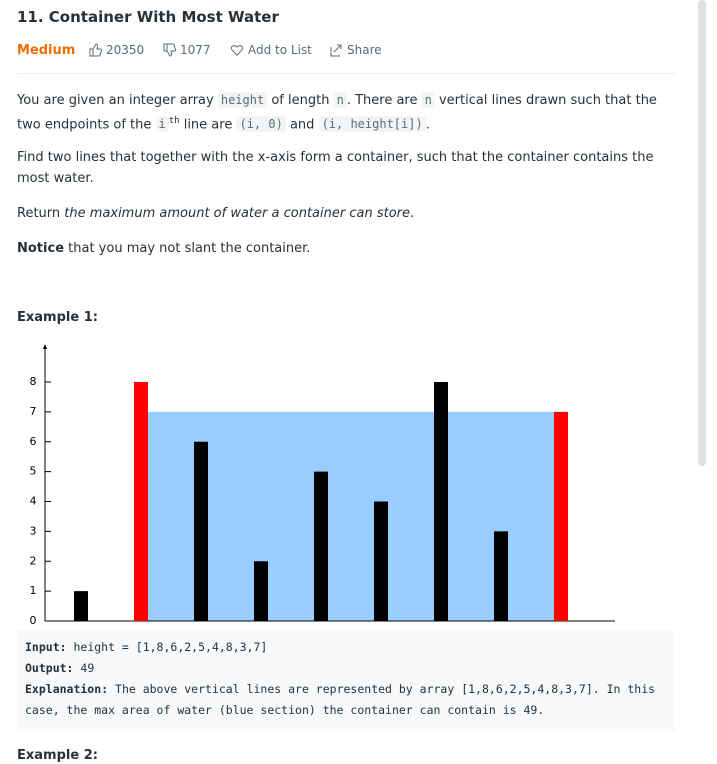  What do you see at coordinates (33, 411) in the screenshot?
I see `y-tick-label: 7` at bounding box center [33, 411].